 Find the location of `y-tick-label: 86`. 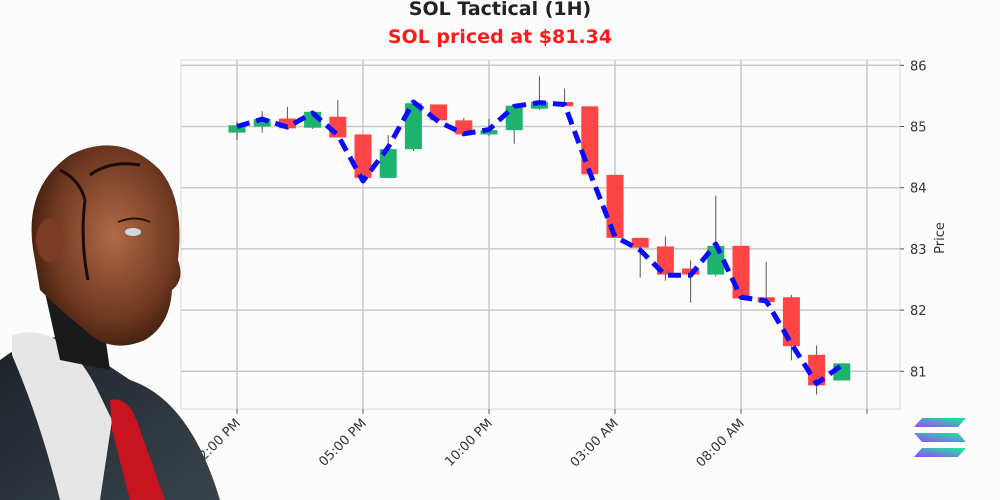

y-tick-label: 86 is located at coordinates (918, 66).